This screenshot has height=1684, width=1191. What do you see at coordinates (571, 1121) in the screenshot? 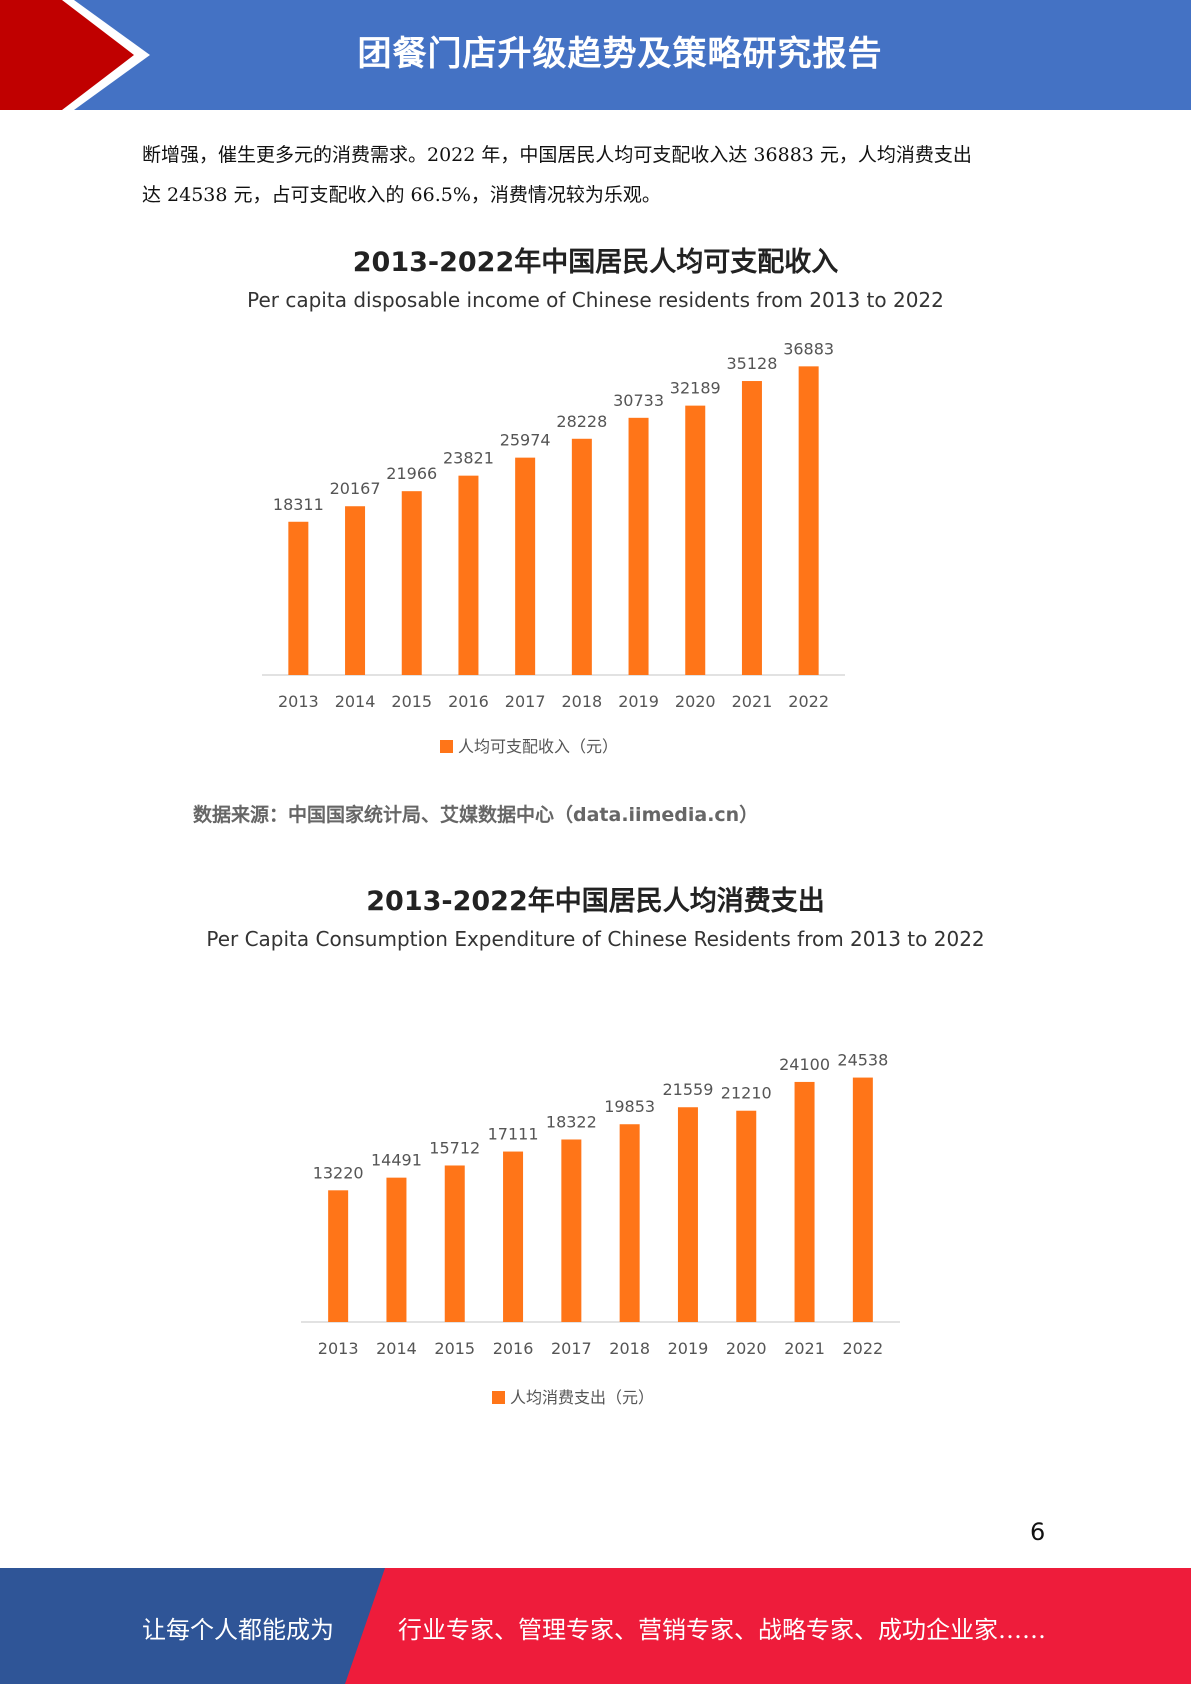
I see `data-label-2017: 18322` at bounding box center [571, 1121].